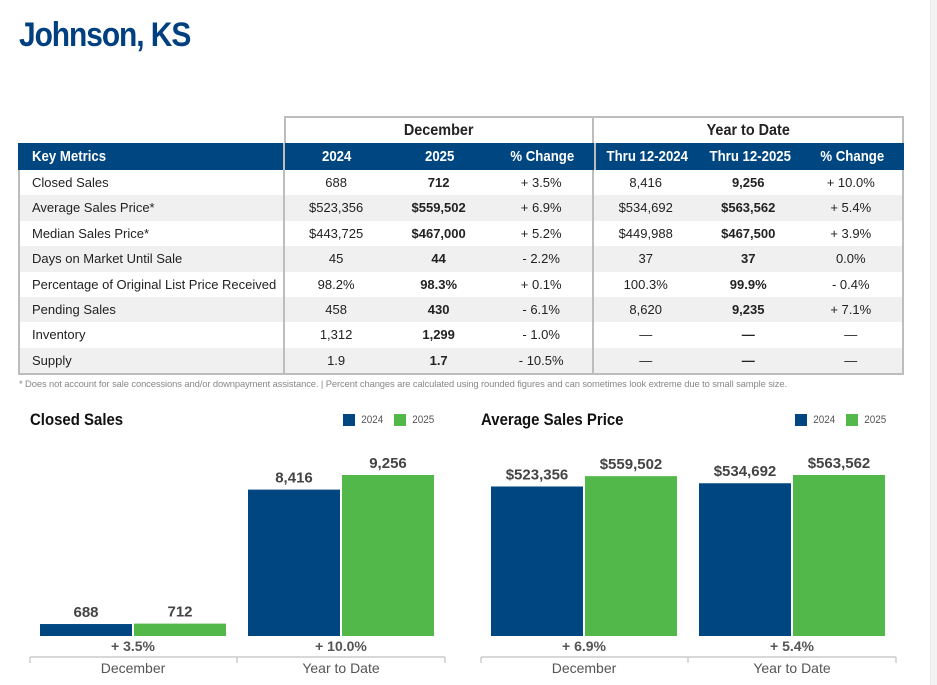 The height and width of the screenshot is (685, 937). What do you see at coordinates (541, 309) in the screenshot?
I see `dec-change-value: - 6.1%` at bounding box center [541, 309].